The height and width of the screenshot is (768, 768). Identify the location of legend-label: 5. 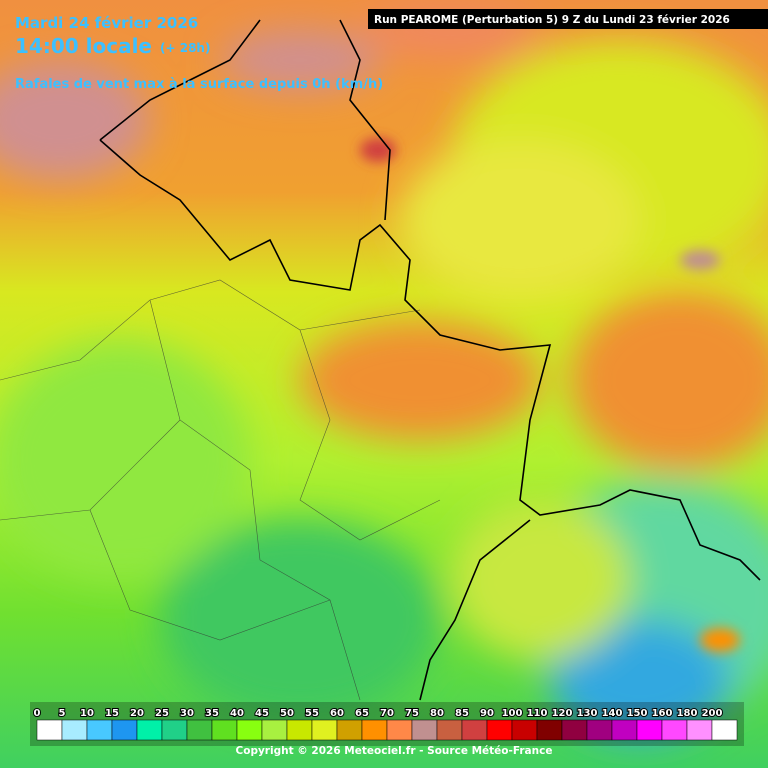
(62, 713).